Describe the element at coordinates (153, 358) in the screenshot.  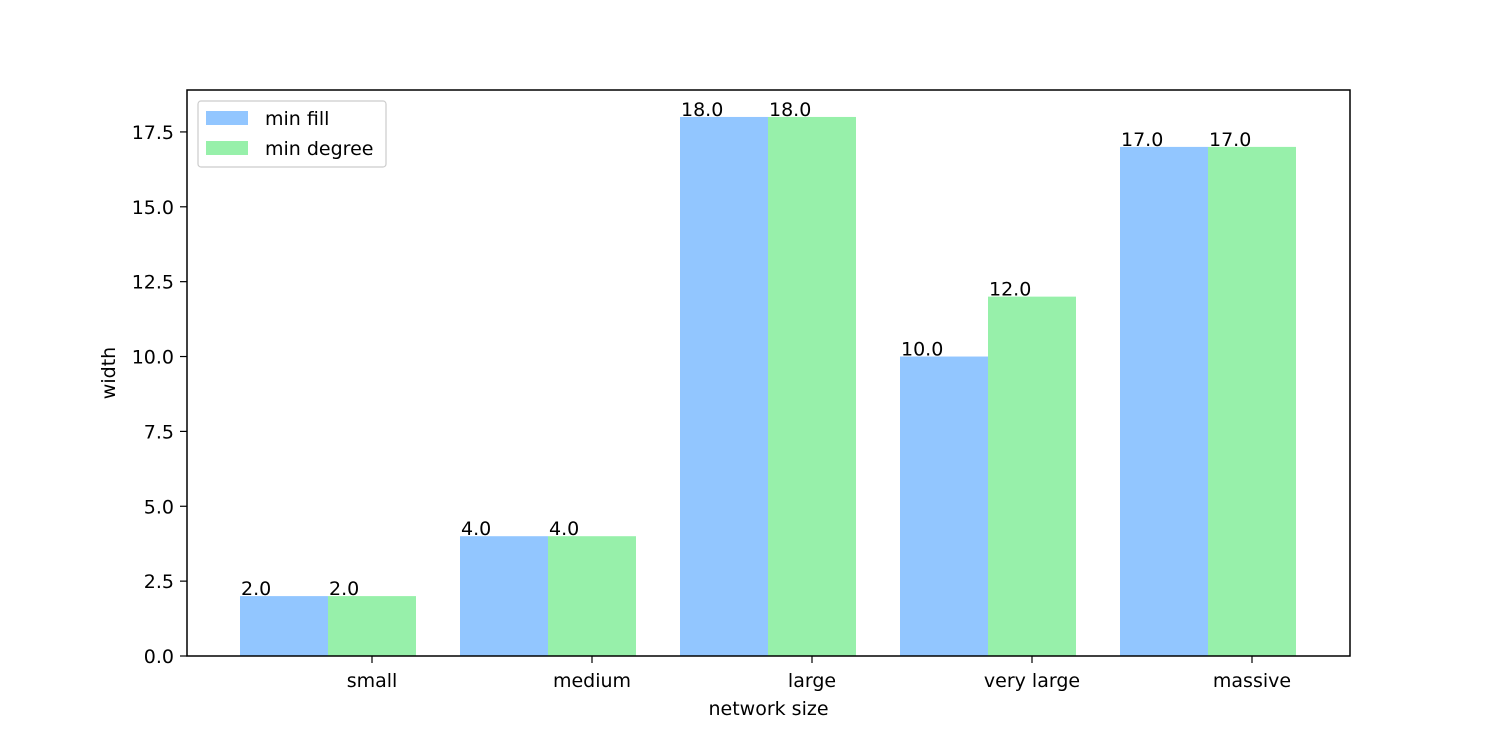
I see `y-tick-label: 10.0` at that location.